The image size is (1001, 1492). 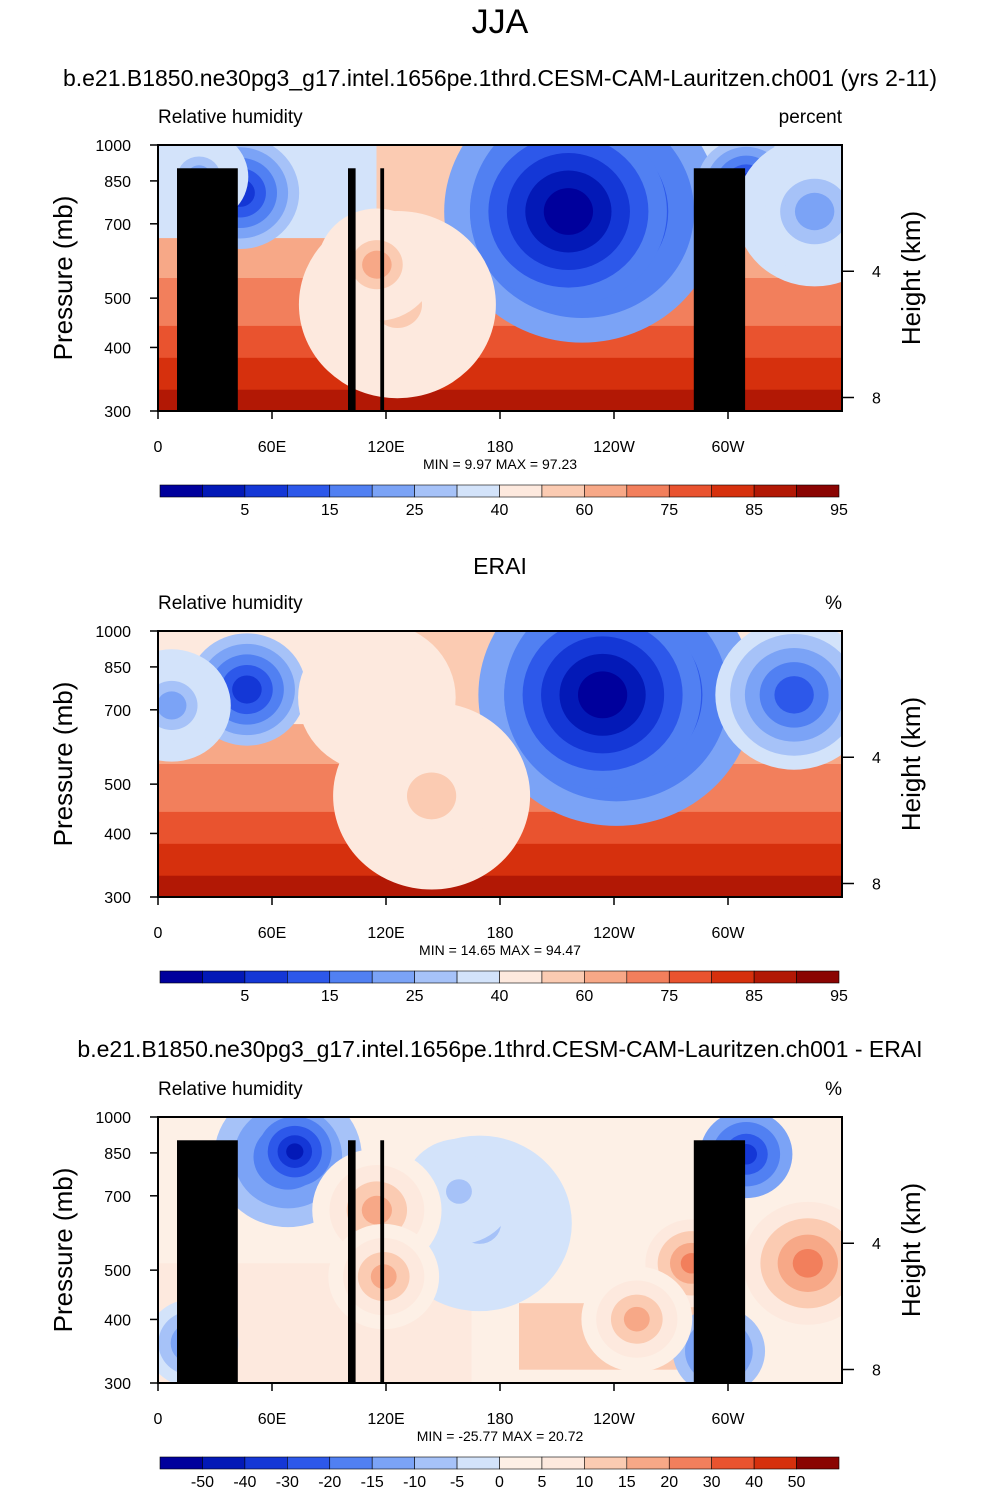 What do you see at coordinates (561, 950) in the screenshot?
I see `max-value: 94.47` at bounding box center [561, 950].